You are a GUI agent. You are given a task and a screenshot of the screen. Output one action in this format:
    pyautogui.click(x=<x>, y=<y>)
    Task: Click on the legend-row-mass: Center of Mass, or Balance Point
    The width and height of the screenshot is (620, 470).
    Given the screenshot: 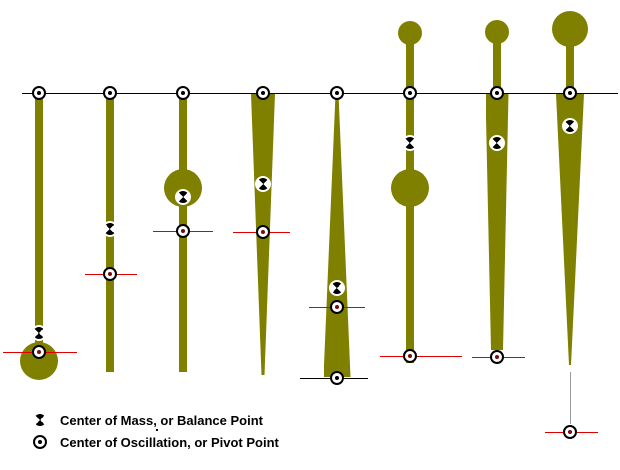 What is the action you would take?
    pyautogui.click(x=155, y=420)
    